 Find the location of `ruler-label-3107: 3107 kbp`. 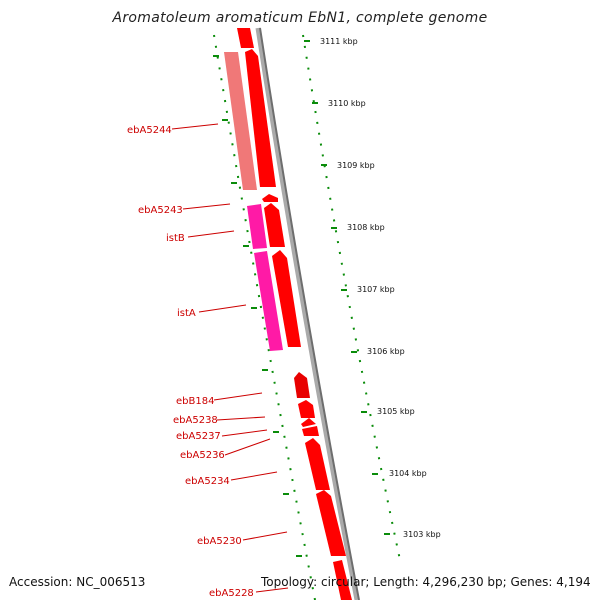

ruler-label-3107: 3107 kbp is located at coordinates (376, 289).